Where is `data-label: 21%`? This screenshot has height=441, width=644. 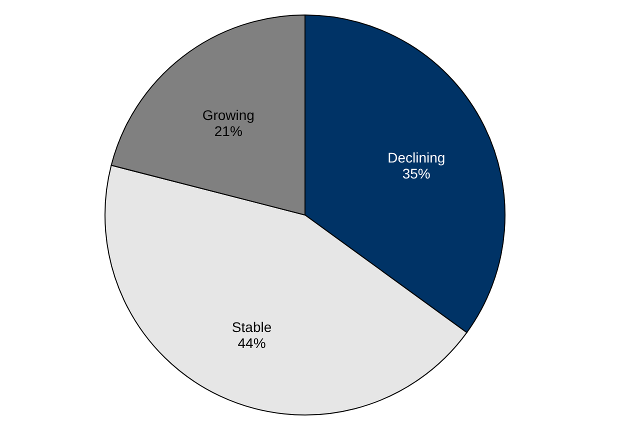 data-label: 21% is located at coordinates (228, 131).